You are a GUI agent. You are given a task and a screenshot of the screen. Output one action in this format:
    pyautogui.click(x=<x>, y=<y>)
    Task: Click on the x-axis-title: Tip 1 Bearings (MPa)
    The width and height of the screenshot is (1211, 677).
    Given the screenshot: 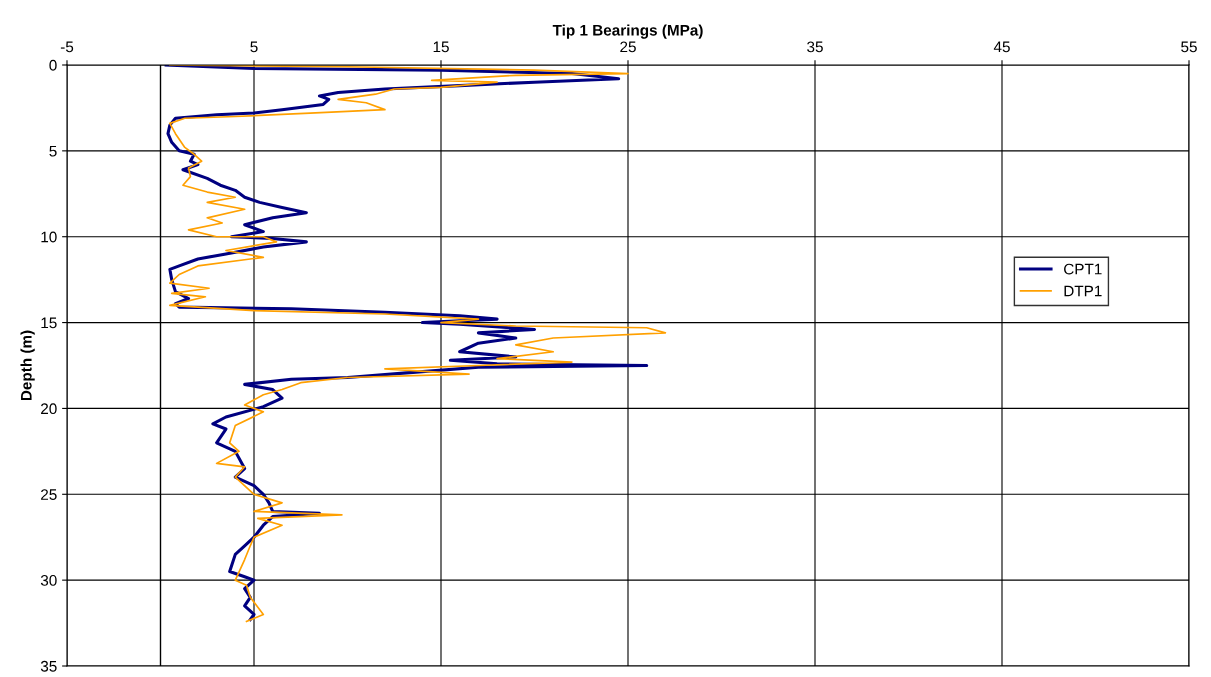 What is the action you would take?
    pyautogui.click(x=627, y=31)
    